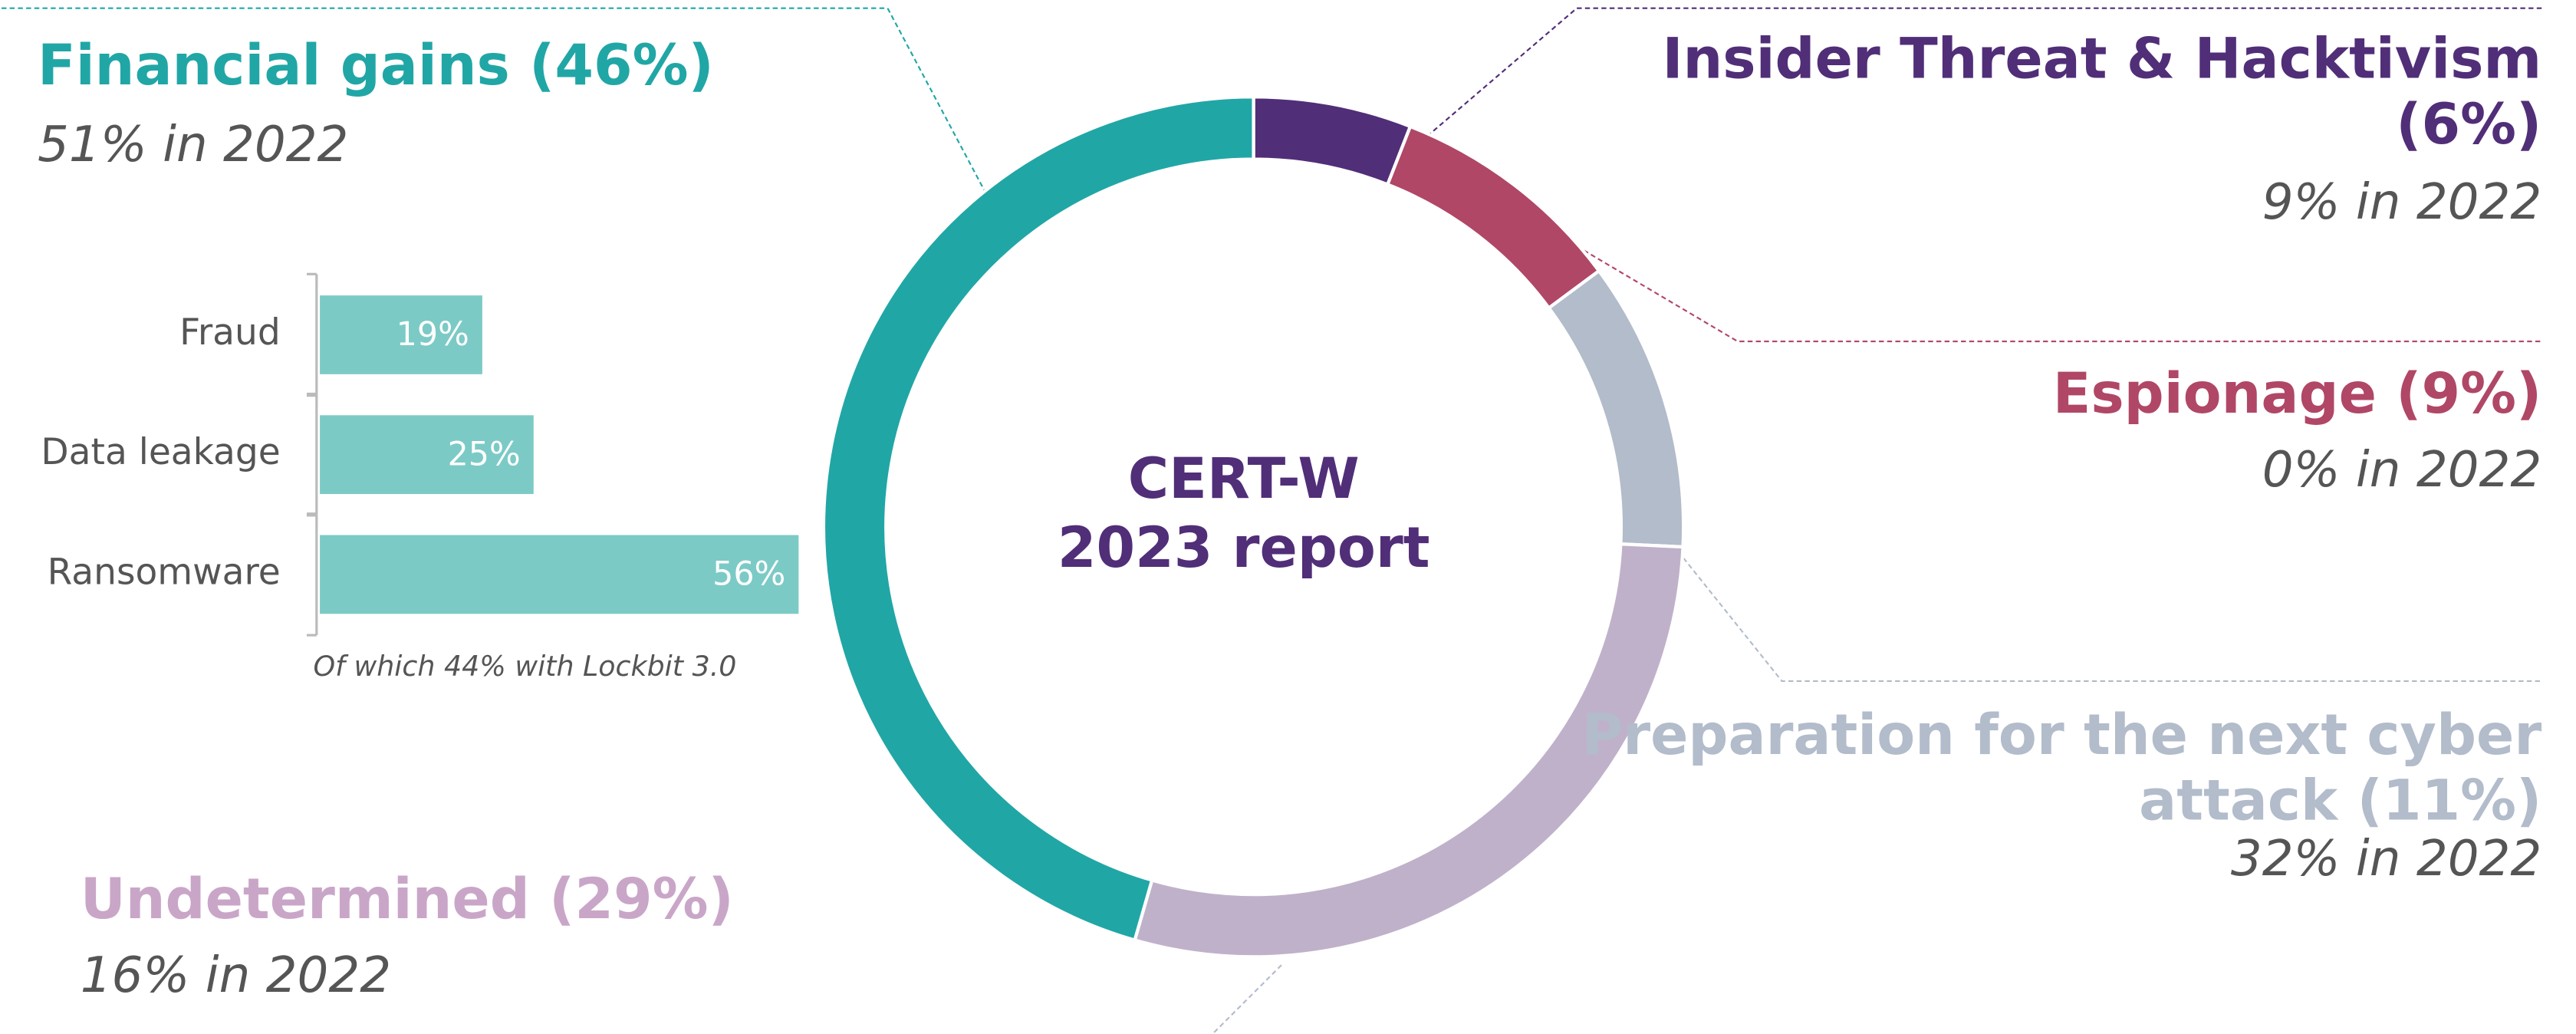 The width and height of the screenshot is (2576, 1034). I want to click on segment-label: attack (11%), so click(2340, 800).